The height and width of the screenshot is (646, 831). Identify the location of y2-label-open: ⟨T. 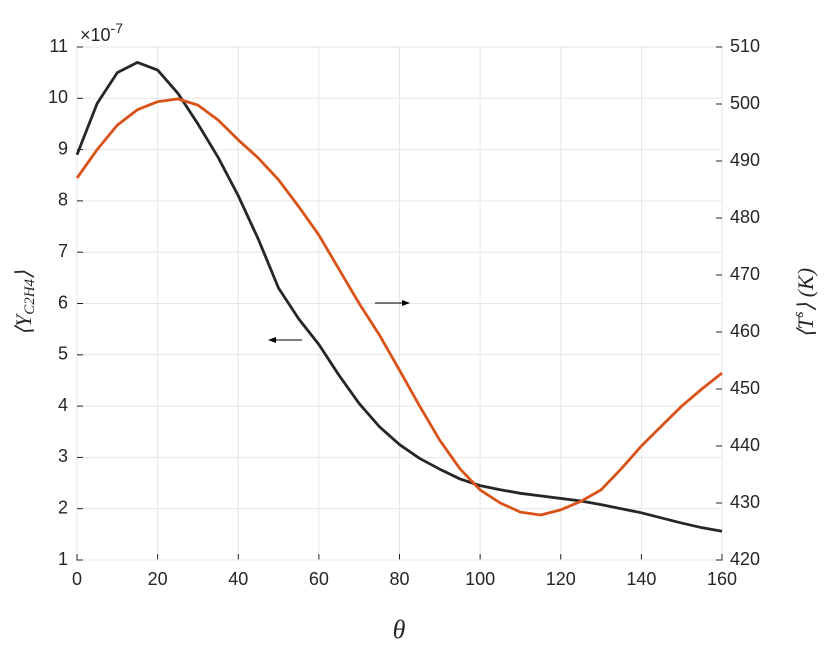
(805, 326).